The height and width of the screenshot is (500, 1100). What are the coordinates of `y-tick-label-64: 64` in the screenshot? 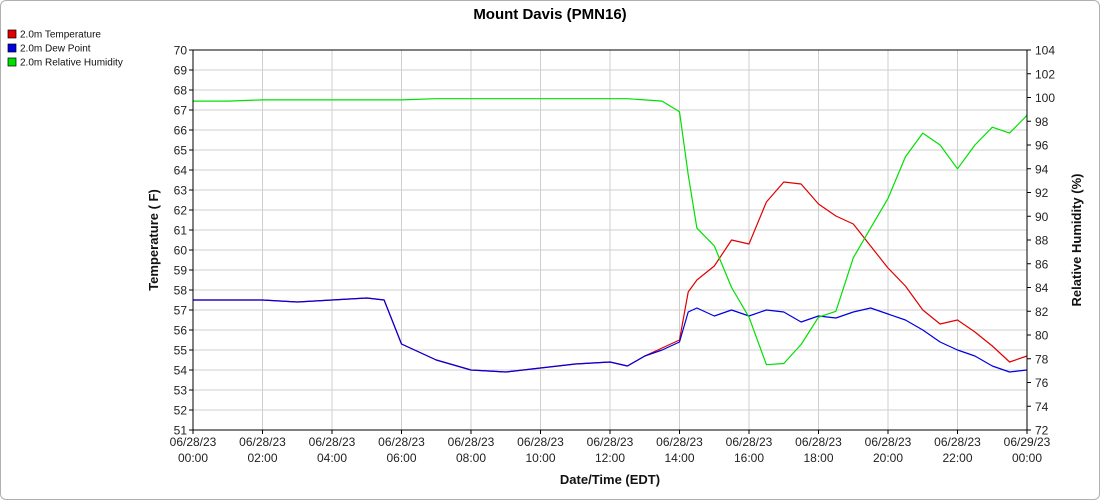 It's located at (181, 171).